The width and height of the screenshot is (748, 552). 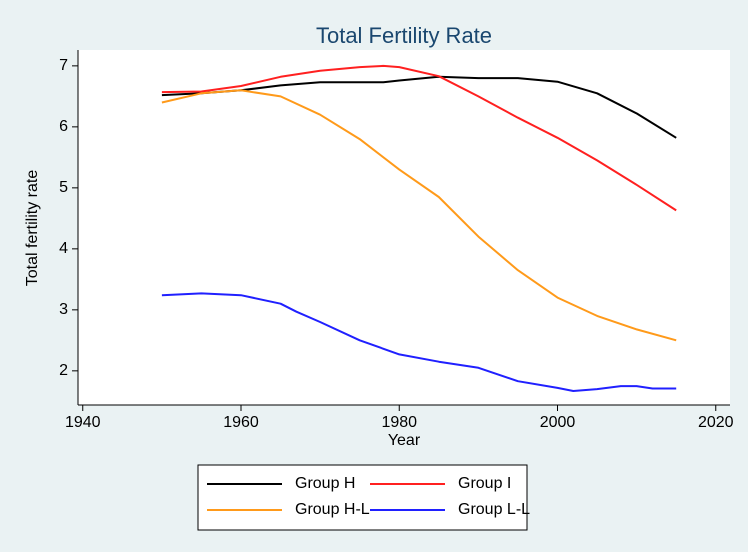 What do you see at coordinates (404, 440) in the screenshot?
I see `x-axis-title: Year` at bounding box center [404, 440].